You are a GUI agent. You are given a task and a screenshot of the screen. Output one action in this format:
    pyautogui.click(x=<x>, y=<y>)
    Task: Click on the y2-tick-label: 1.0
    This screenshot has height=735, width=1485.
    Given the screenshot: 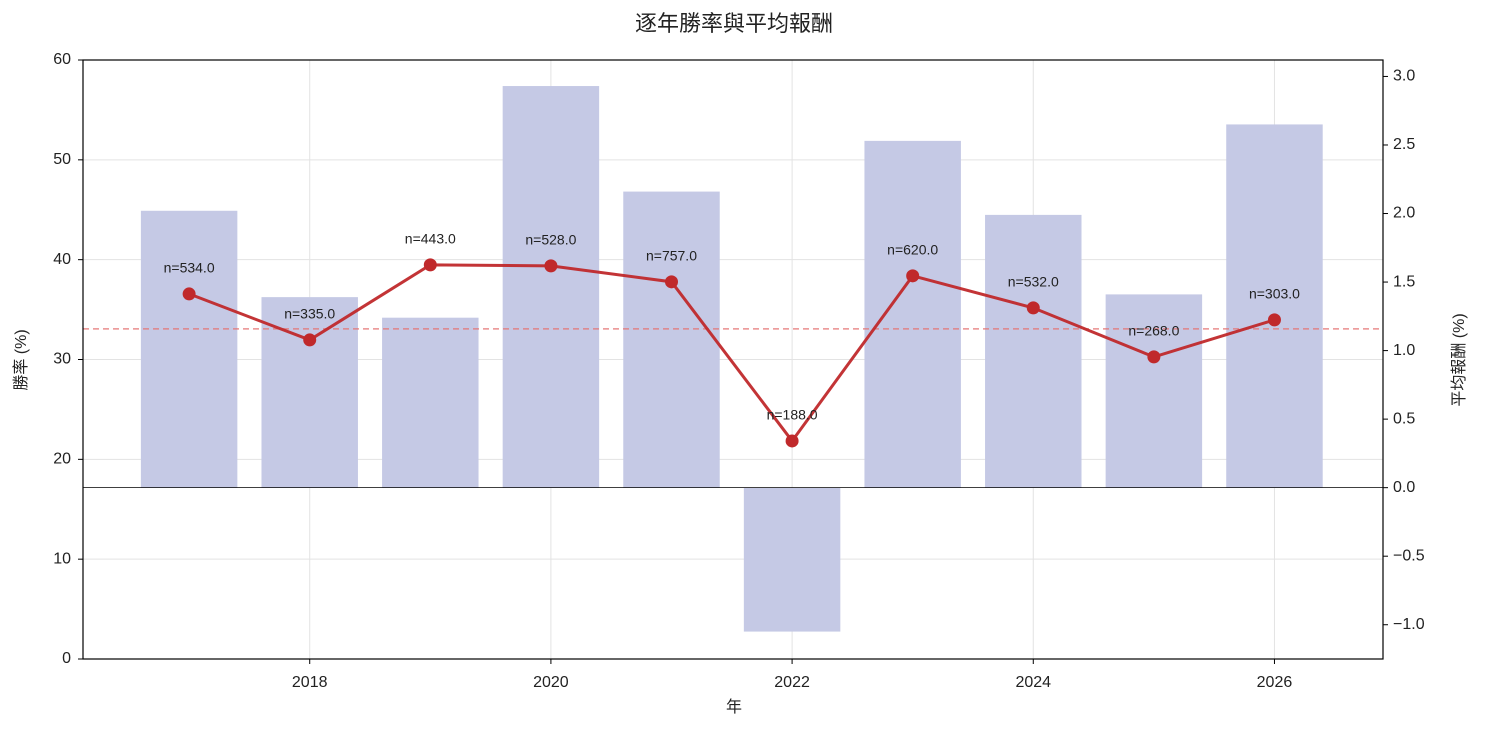 What is the action you would take?
    pyautogui.click(x=1404, y=350)
    